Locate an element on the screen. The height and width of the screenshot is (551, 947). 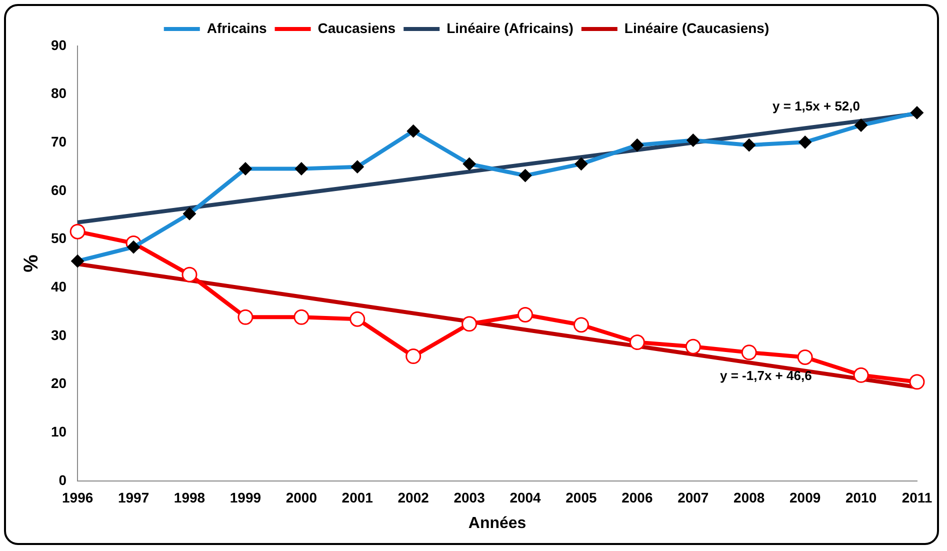
y-tick-label: 80 is located at coordinates (58, 93).